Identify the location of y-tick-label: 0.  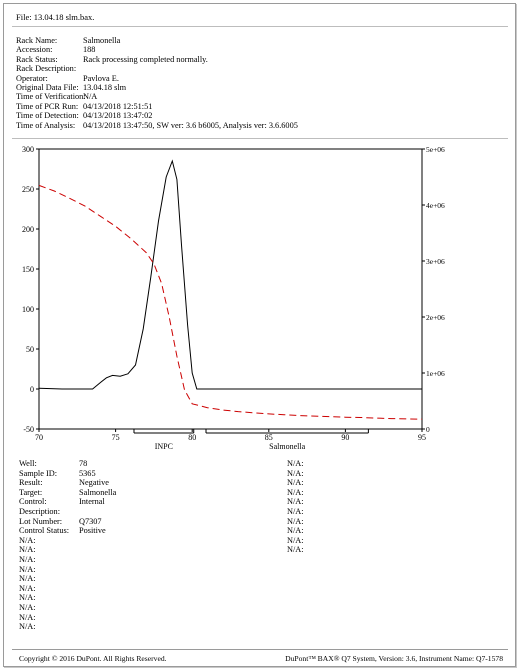
(32, 389).